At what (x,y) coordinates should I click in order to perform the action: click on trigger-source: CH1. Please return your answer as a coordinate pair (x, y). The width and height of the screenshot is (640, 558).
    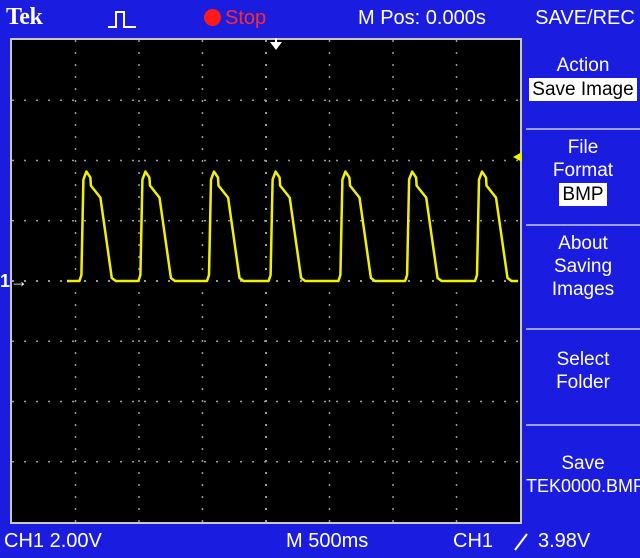
    Looking at the image, I should click on (473, 541).